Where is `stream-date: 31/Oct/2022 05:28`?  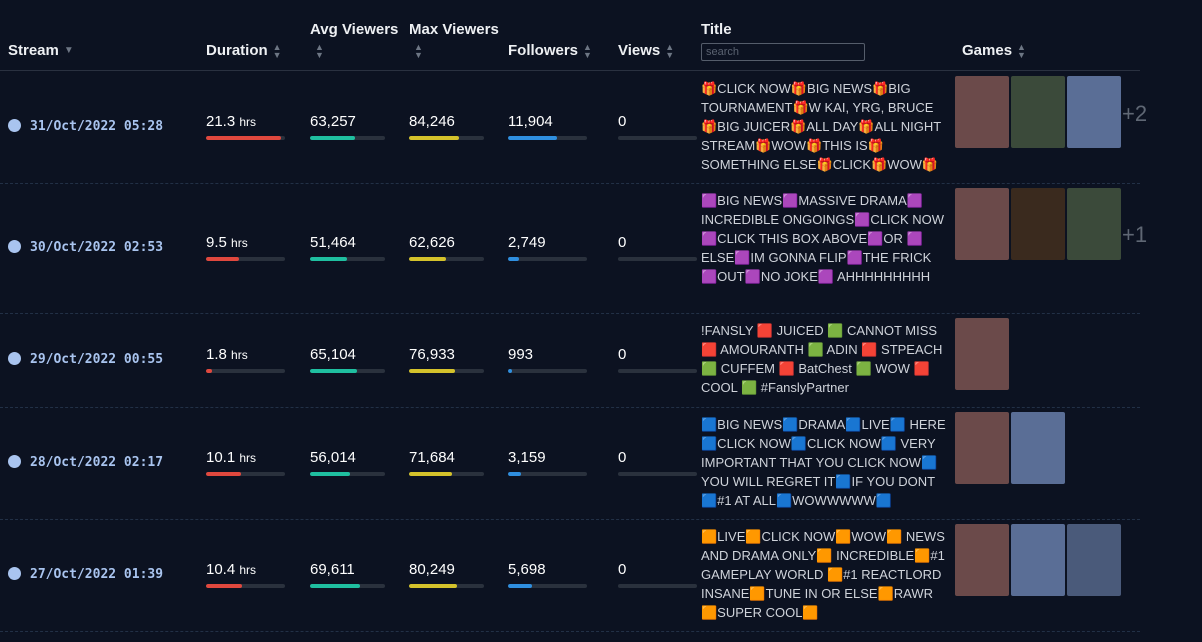
stream-date: 31/Oct/2022 05:28 is located at coordinates (85, 126).